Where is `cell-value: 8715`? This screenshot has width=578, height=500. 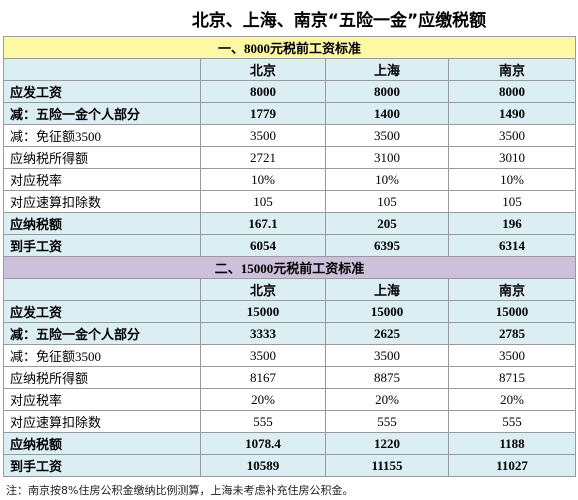
cell-value: 8715 is located at coordinates (512, 377).